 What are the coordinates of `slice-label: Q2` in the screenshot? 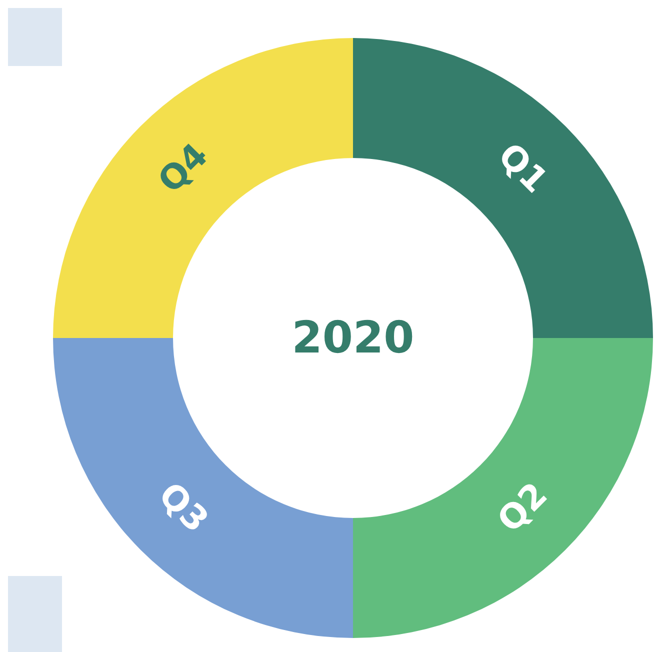 It's located at (523, 507).